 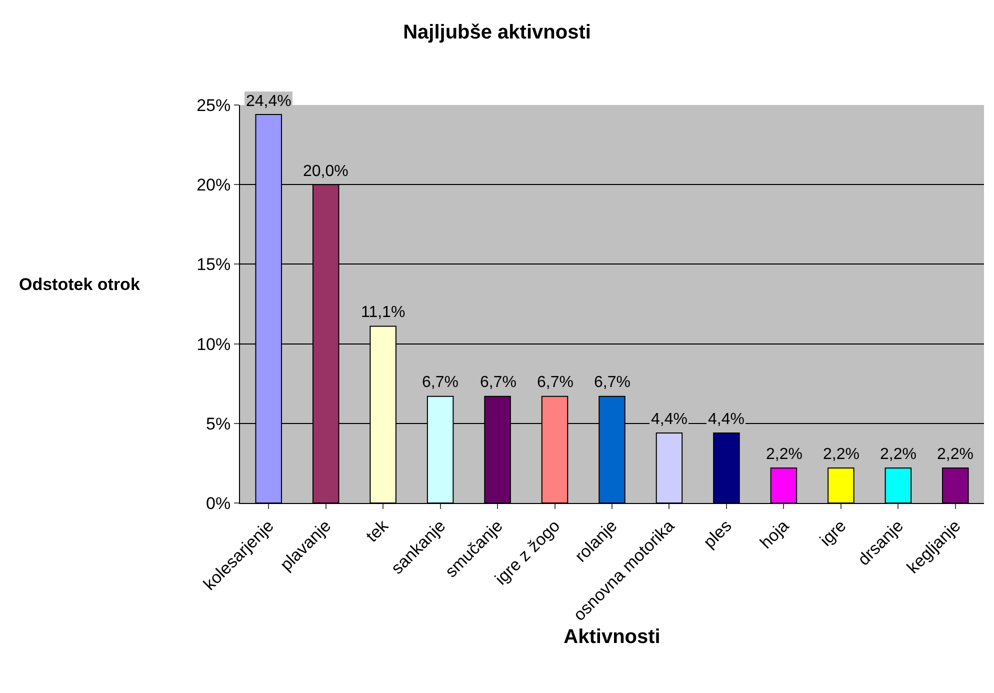 I want to click on x-tick-label: tek, so click(x=377, y=531).